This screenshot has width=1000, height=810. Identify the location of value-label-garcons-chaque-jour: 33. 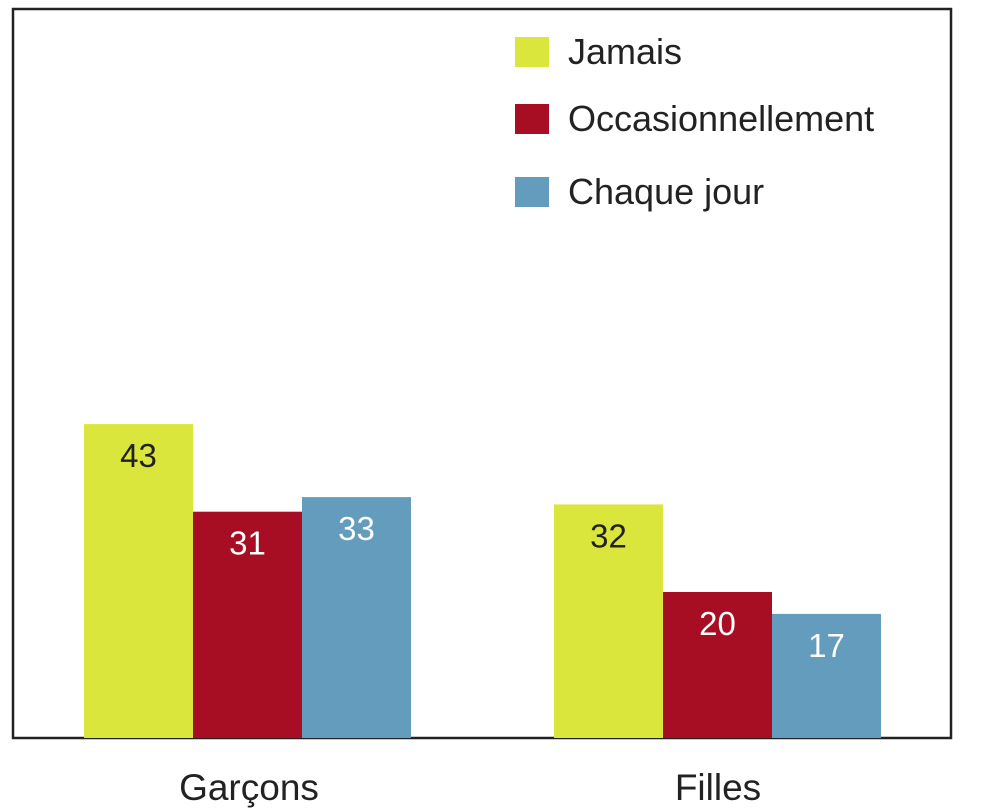
(356, 528).